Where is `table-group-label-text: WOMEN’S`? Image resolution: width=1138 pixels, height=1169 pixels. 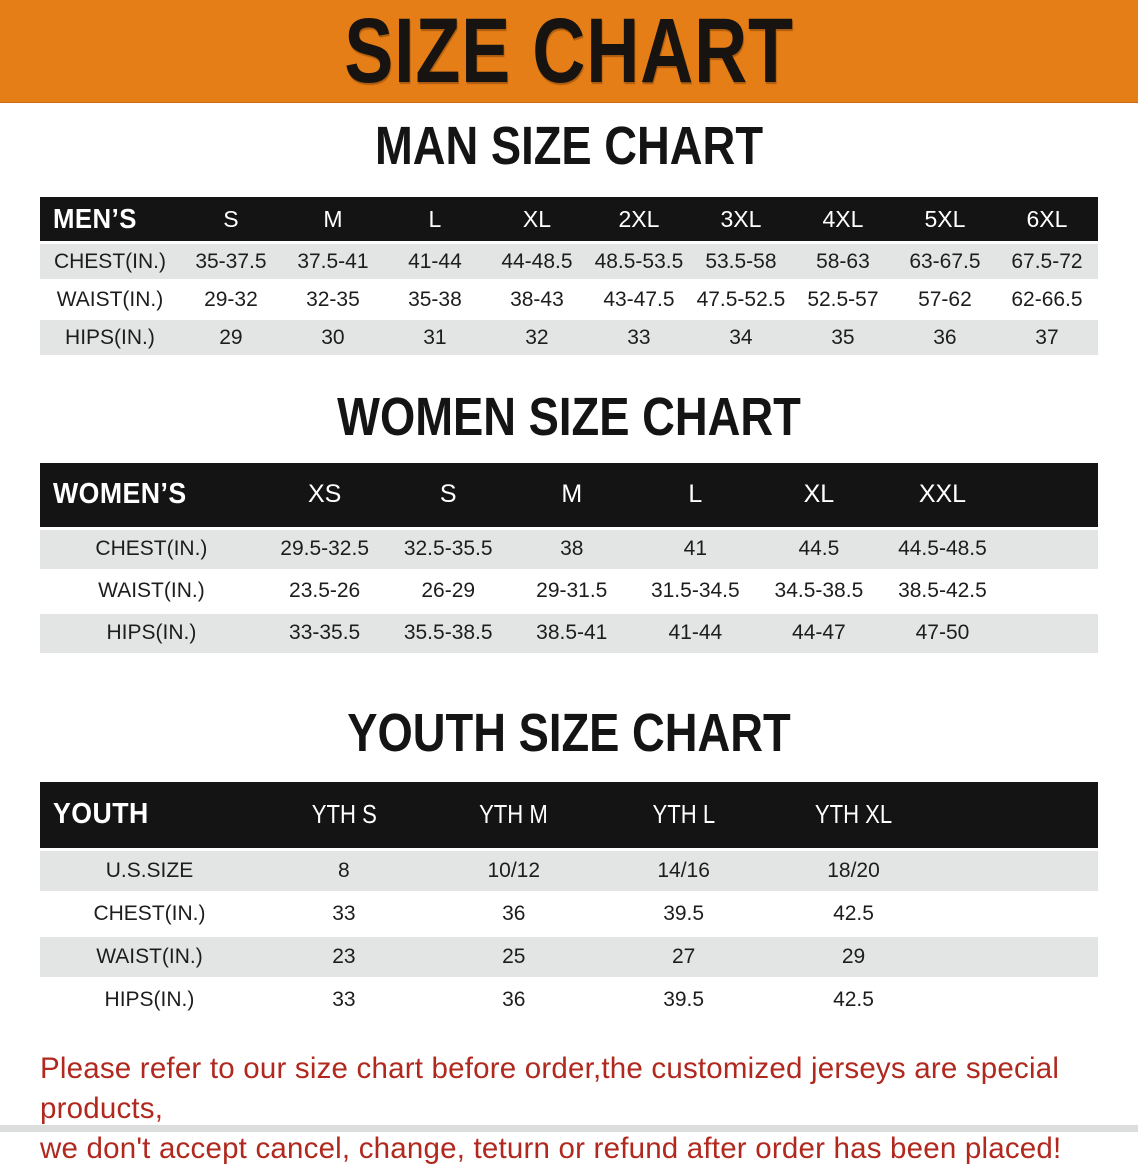
table-group-label-text: WOMEN’S is located at coordinates (120, 494).